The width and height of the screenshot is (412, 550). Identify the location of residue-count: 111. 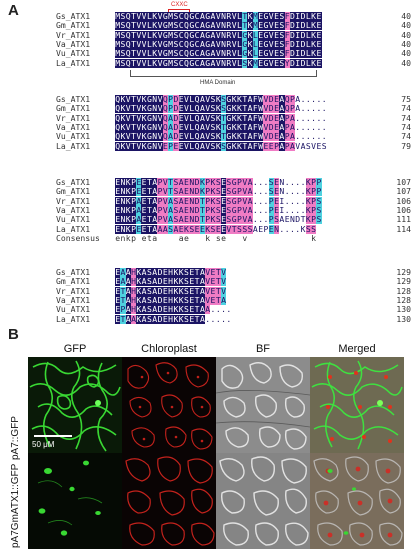
(403, 219).